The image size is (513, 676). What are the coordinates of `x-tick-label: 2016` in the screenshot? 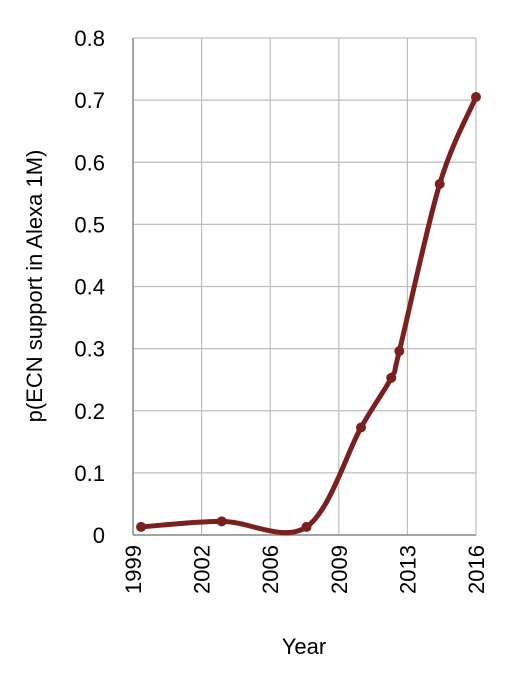 It's located at (476, 569).